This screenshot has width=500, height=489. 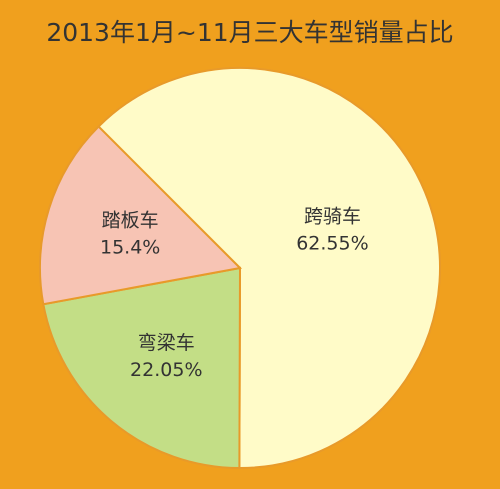 What do you see at coordinates (166, 343) in the screenshot?
I see `slice-name: 弯梁车` at bounding box center [166, 343].